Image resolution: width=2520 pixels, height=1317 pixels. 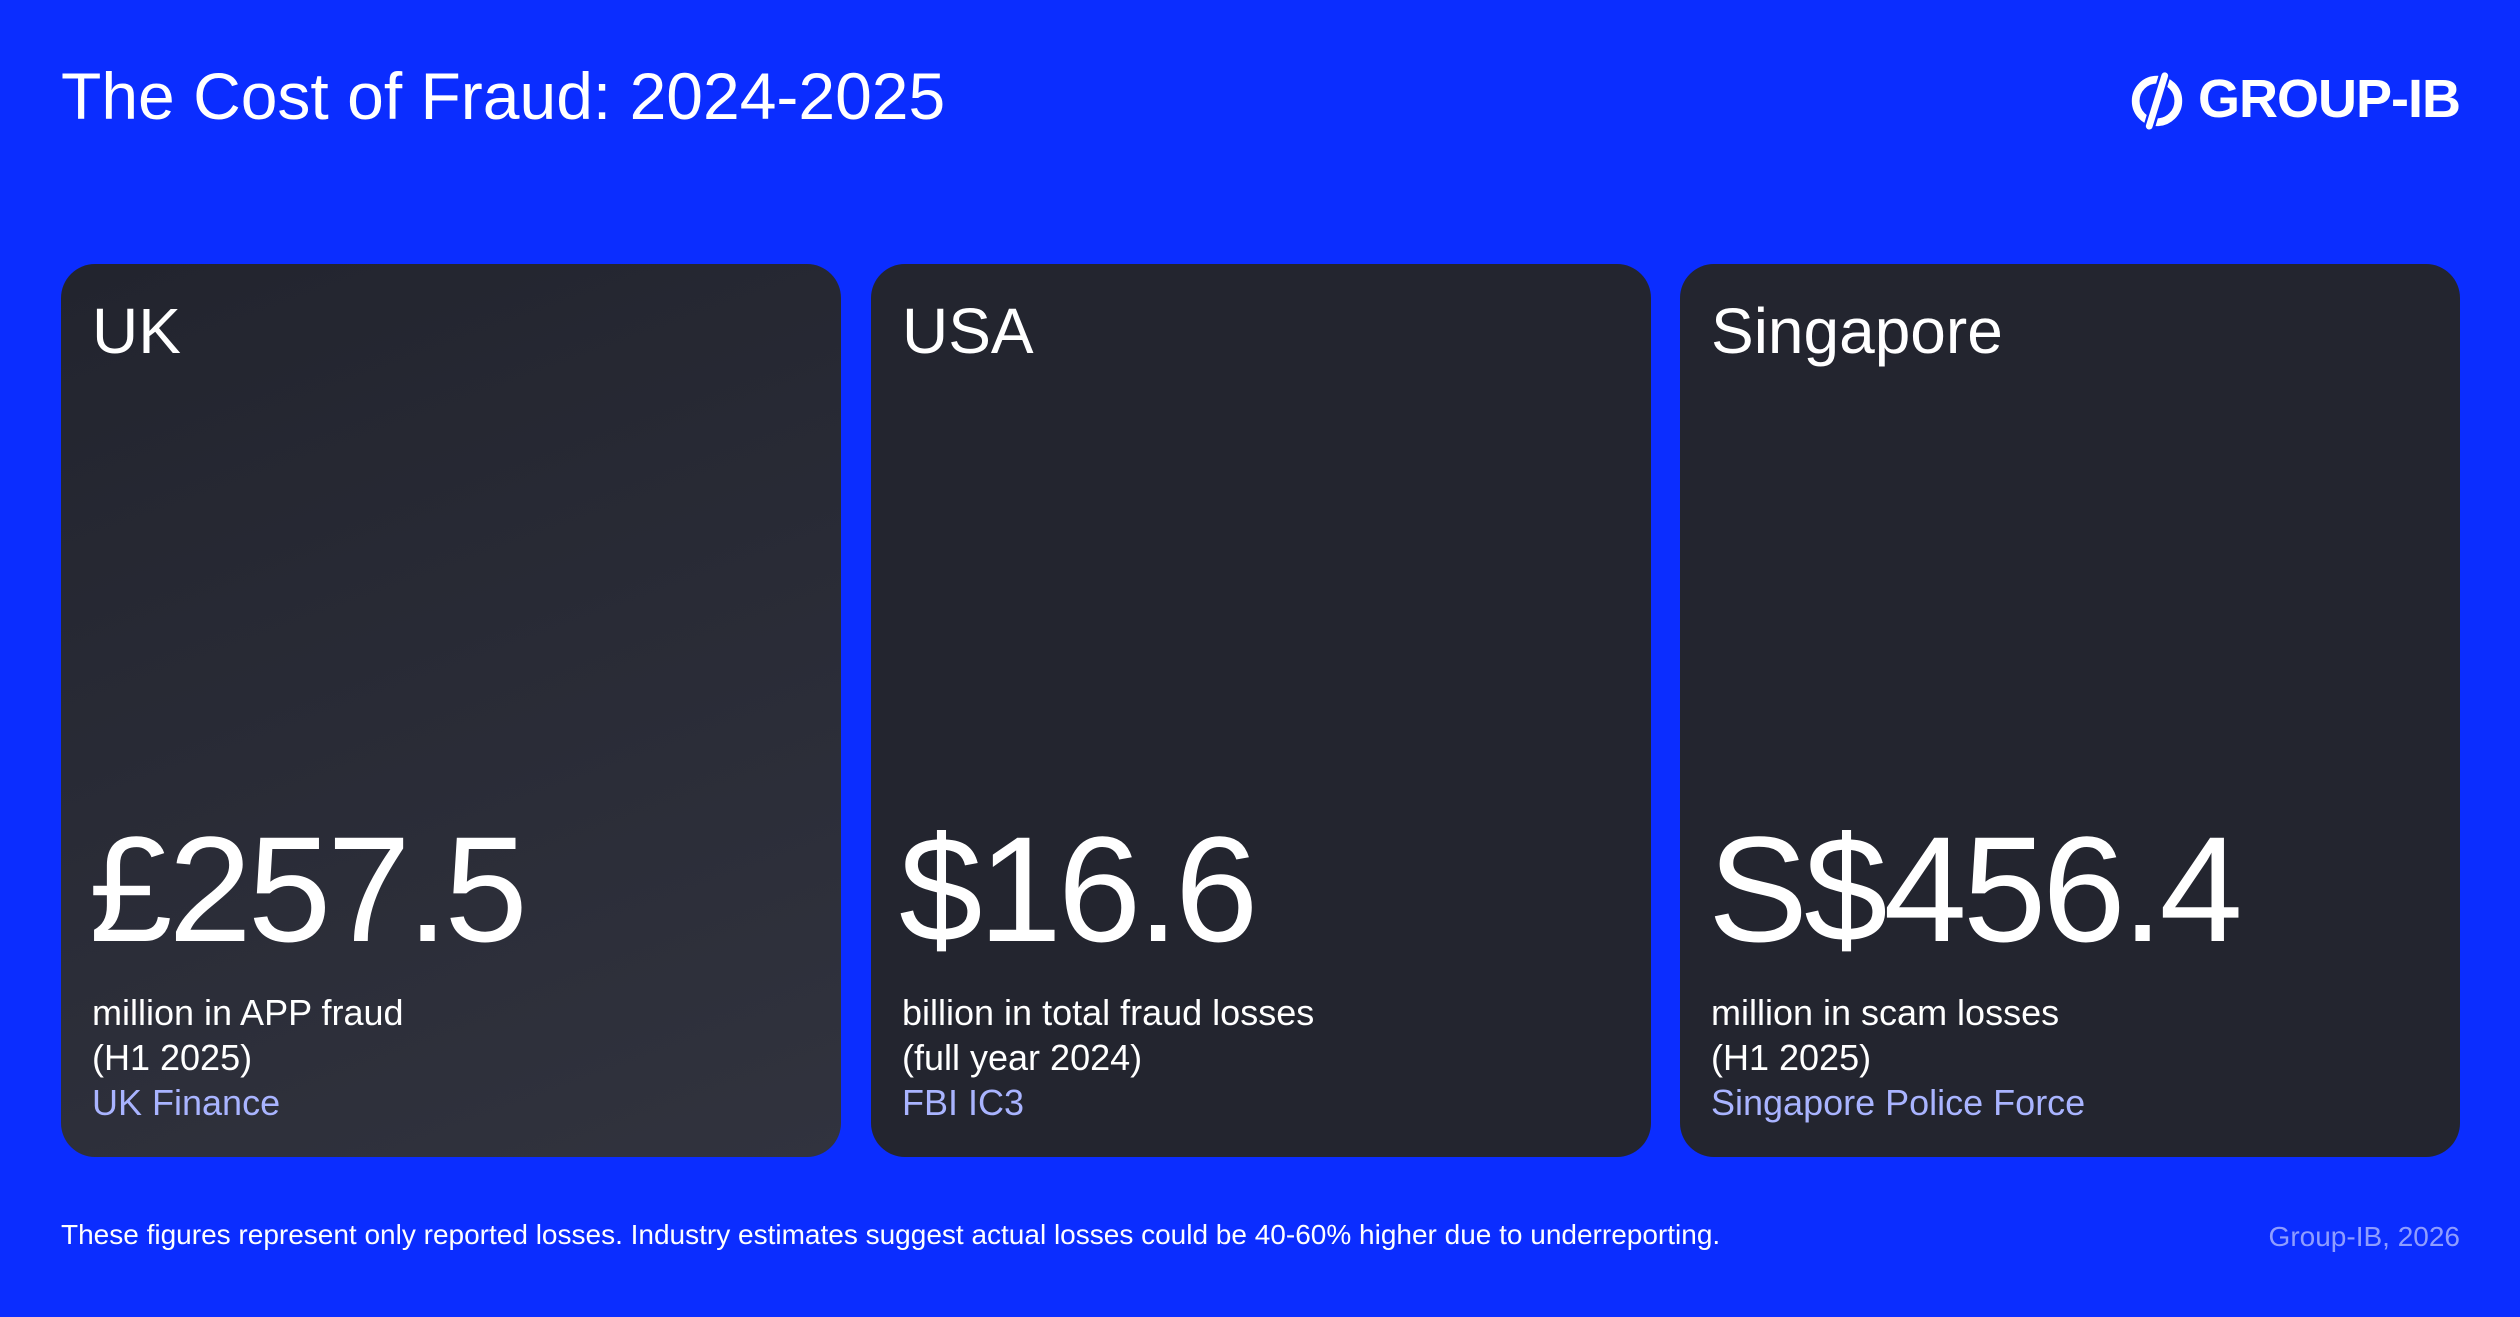 I want to click on card-country: UK, so click(x=136, y=331).